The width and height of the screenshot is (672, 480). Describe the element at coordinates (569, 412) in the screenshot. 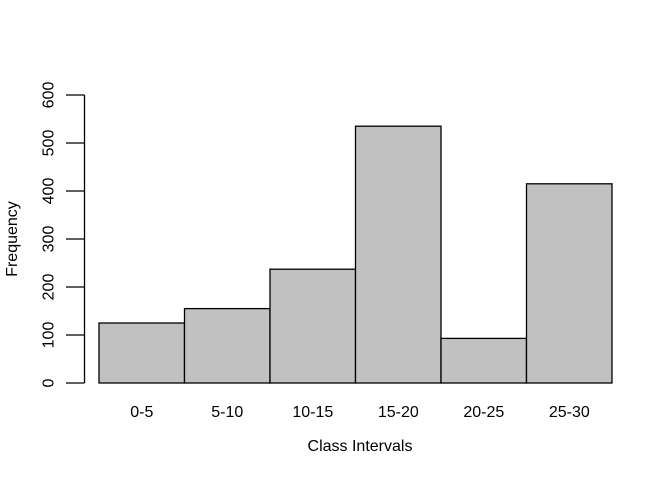

I see `x-tick-label: 25-30` at that location.